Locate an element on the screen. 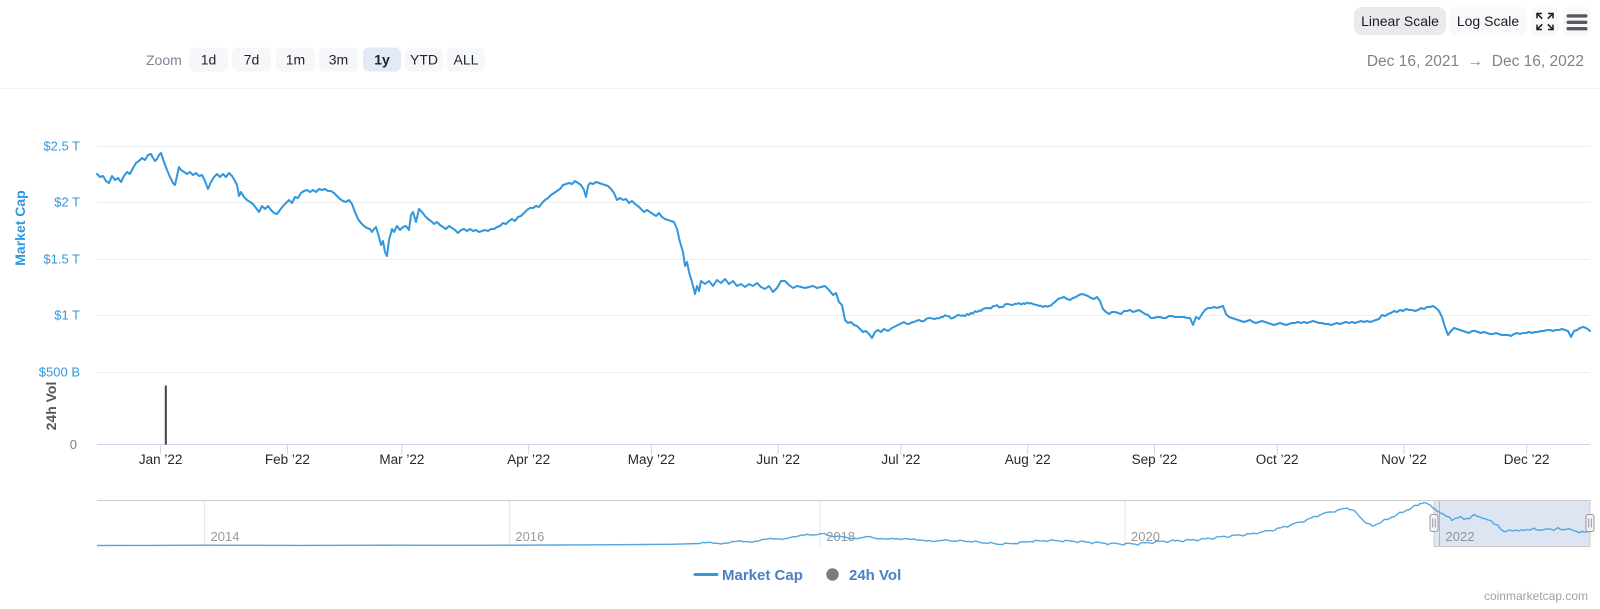  svg-text: $1.5 T is located at coordinates (61, 259).